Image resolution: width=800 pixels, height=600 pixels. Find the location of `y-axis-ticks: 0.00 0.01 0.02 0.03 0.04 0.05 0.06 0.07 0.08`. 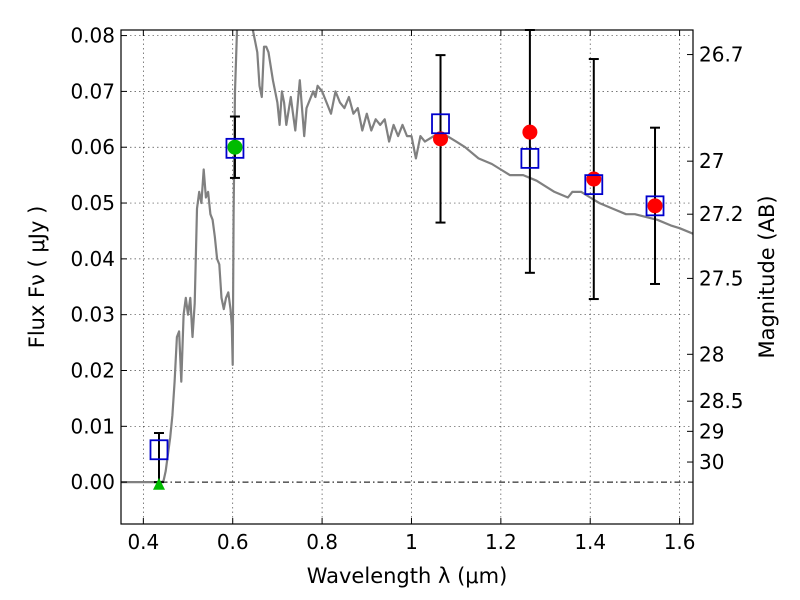

y-axis-ticks: 0.00 0.01 0.02 0.03 0.04 0.05 0.06 0.07 0.08 is located at coordinates (98, 259).